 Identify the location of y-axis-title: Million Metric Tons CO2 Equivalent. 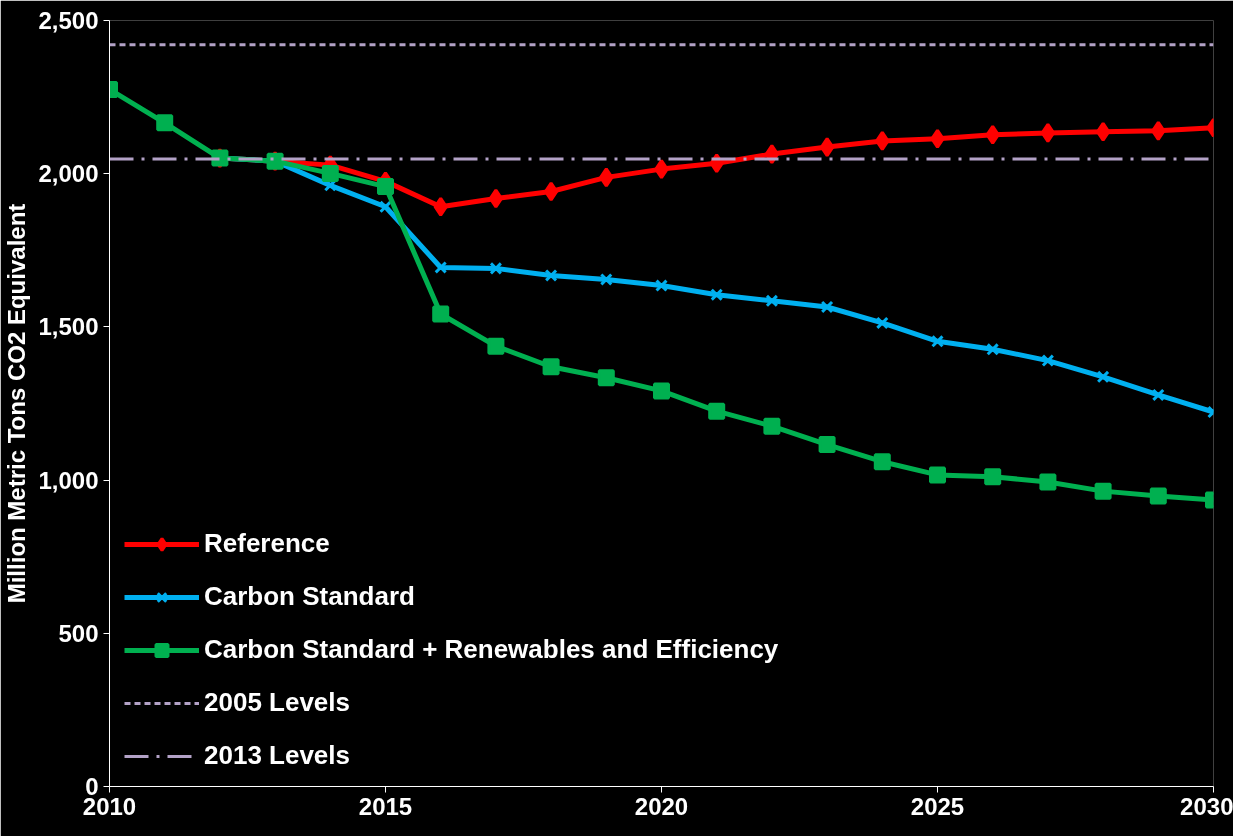
(17, 403).